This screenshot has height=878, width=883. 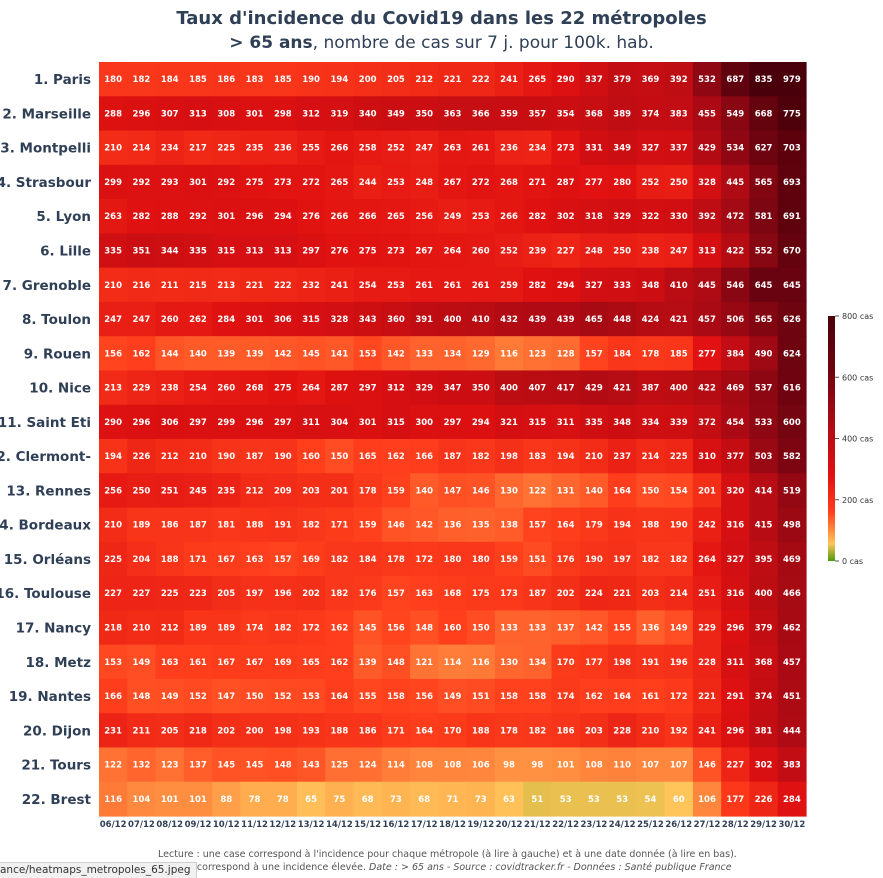 I want to click on cell-value-label: 247, so click(x=679, y=252).